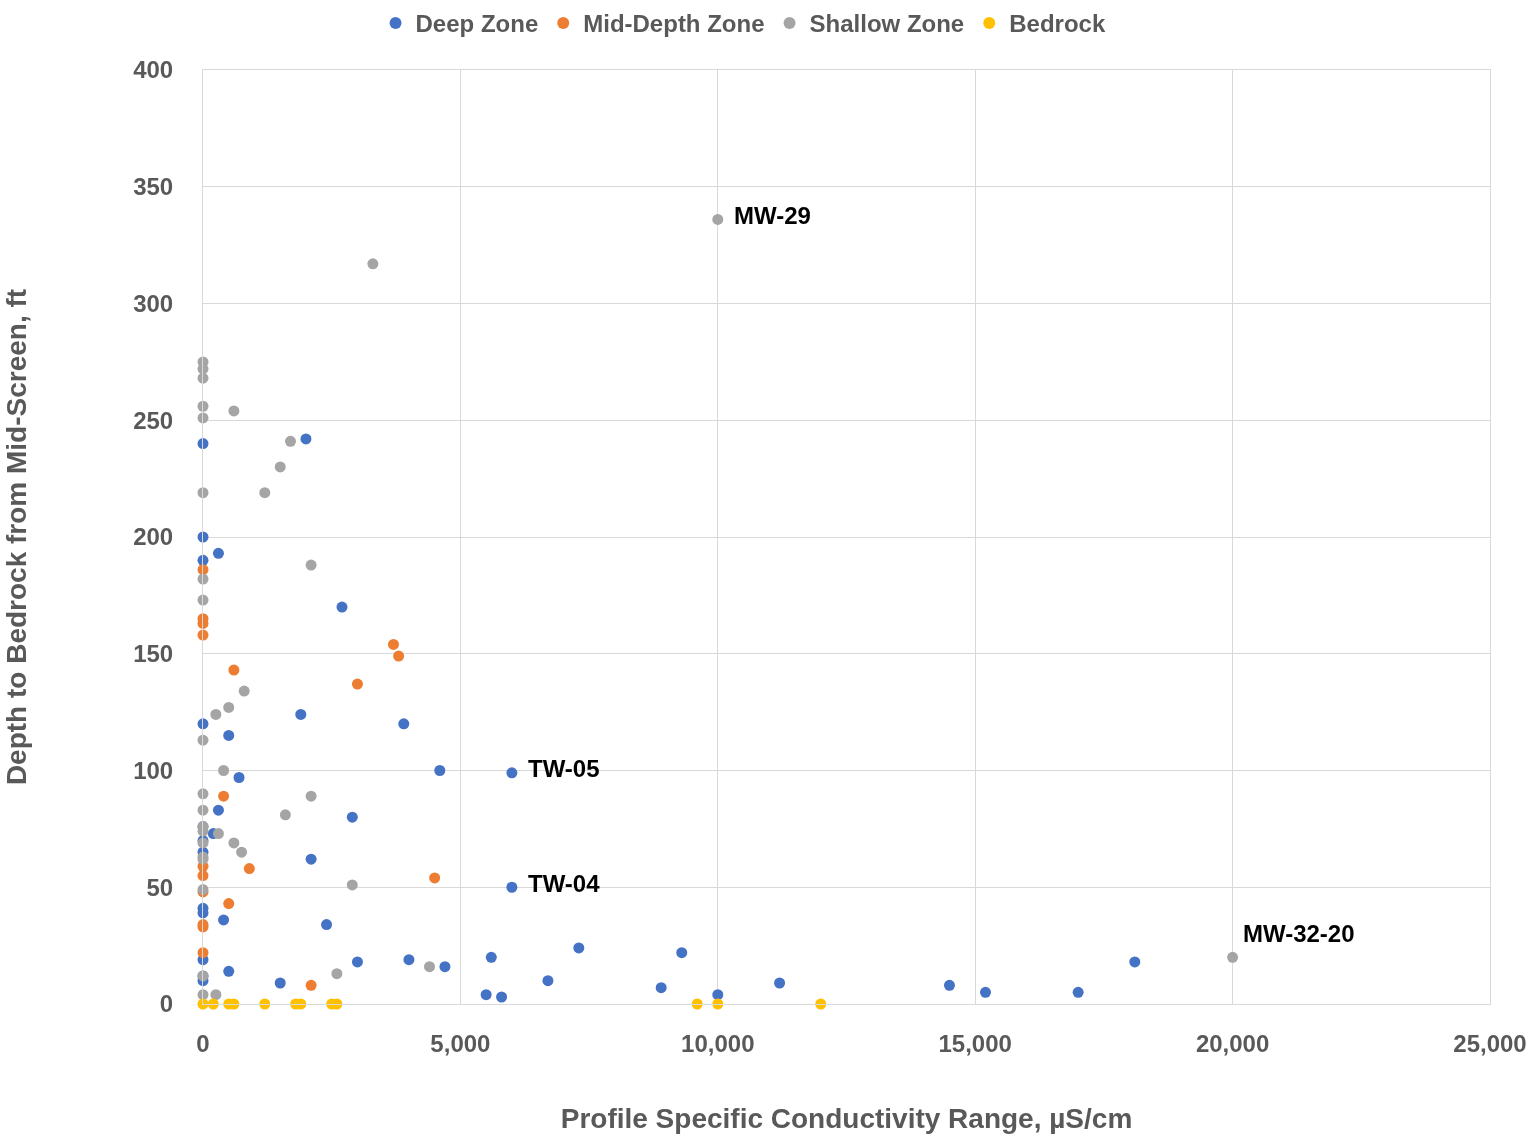  What do you see at coordinates (477, 24) in the screenshot?
I see `legend-label: Deep Zone` at bounding box center [477, 24].